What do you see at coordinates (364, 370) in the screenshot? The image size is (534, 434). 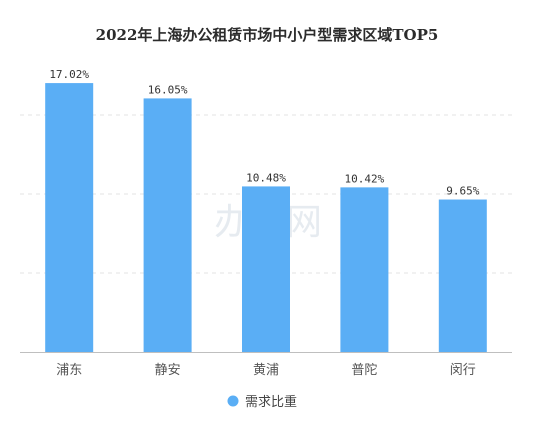 I see `x-tick-label-3: 普陀` at bounding box center [364, 370].